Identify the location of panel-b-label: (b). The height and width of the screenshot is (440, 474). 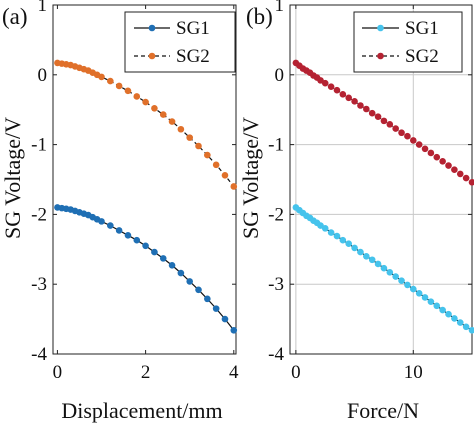
(259, 16).